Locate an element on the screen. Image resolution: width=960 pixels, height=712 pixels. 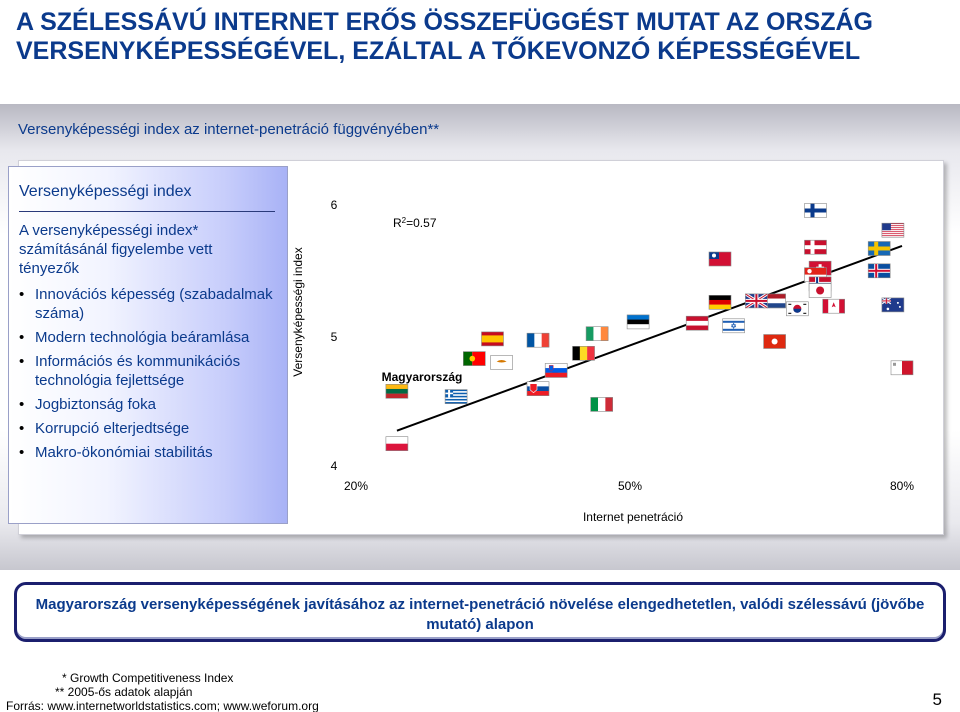
slovakia-flag-point is located at coordinates (538, 389).